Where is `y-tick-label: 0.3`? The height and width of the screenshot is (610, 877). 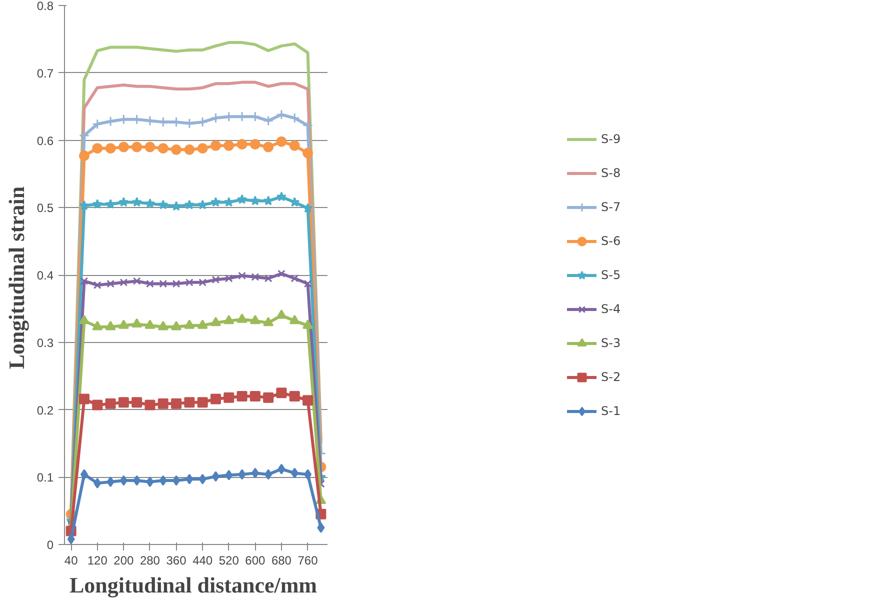 y-tick-label: 0.3 is located at coordinates (45, 343).